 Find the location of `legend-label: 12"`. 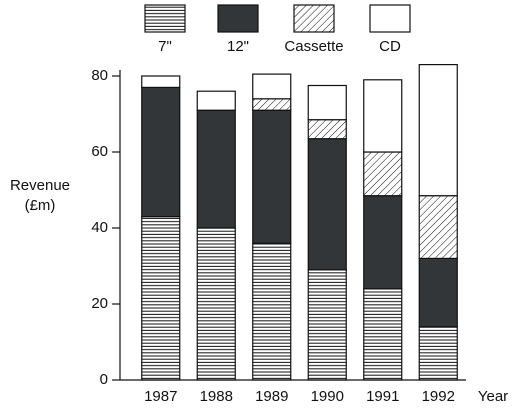

legend-label: 12" is located at coordinates (238, 46).